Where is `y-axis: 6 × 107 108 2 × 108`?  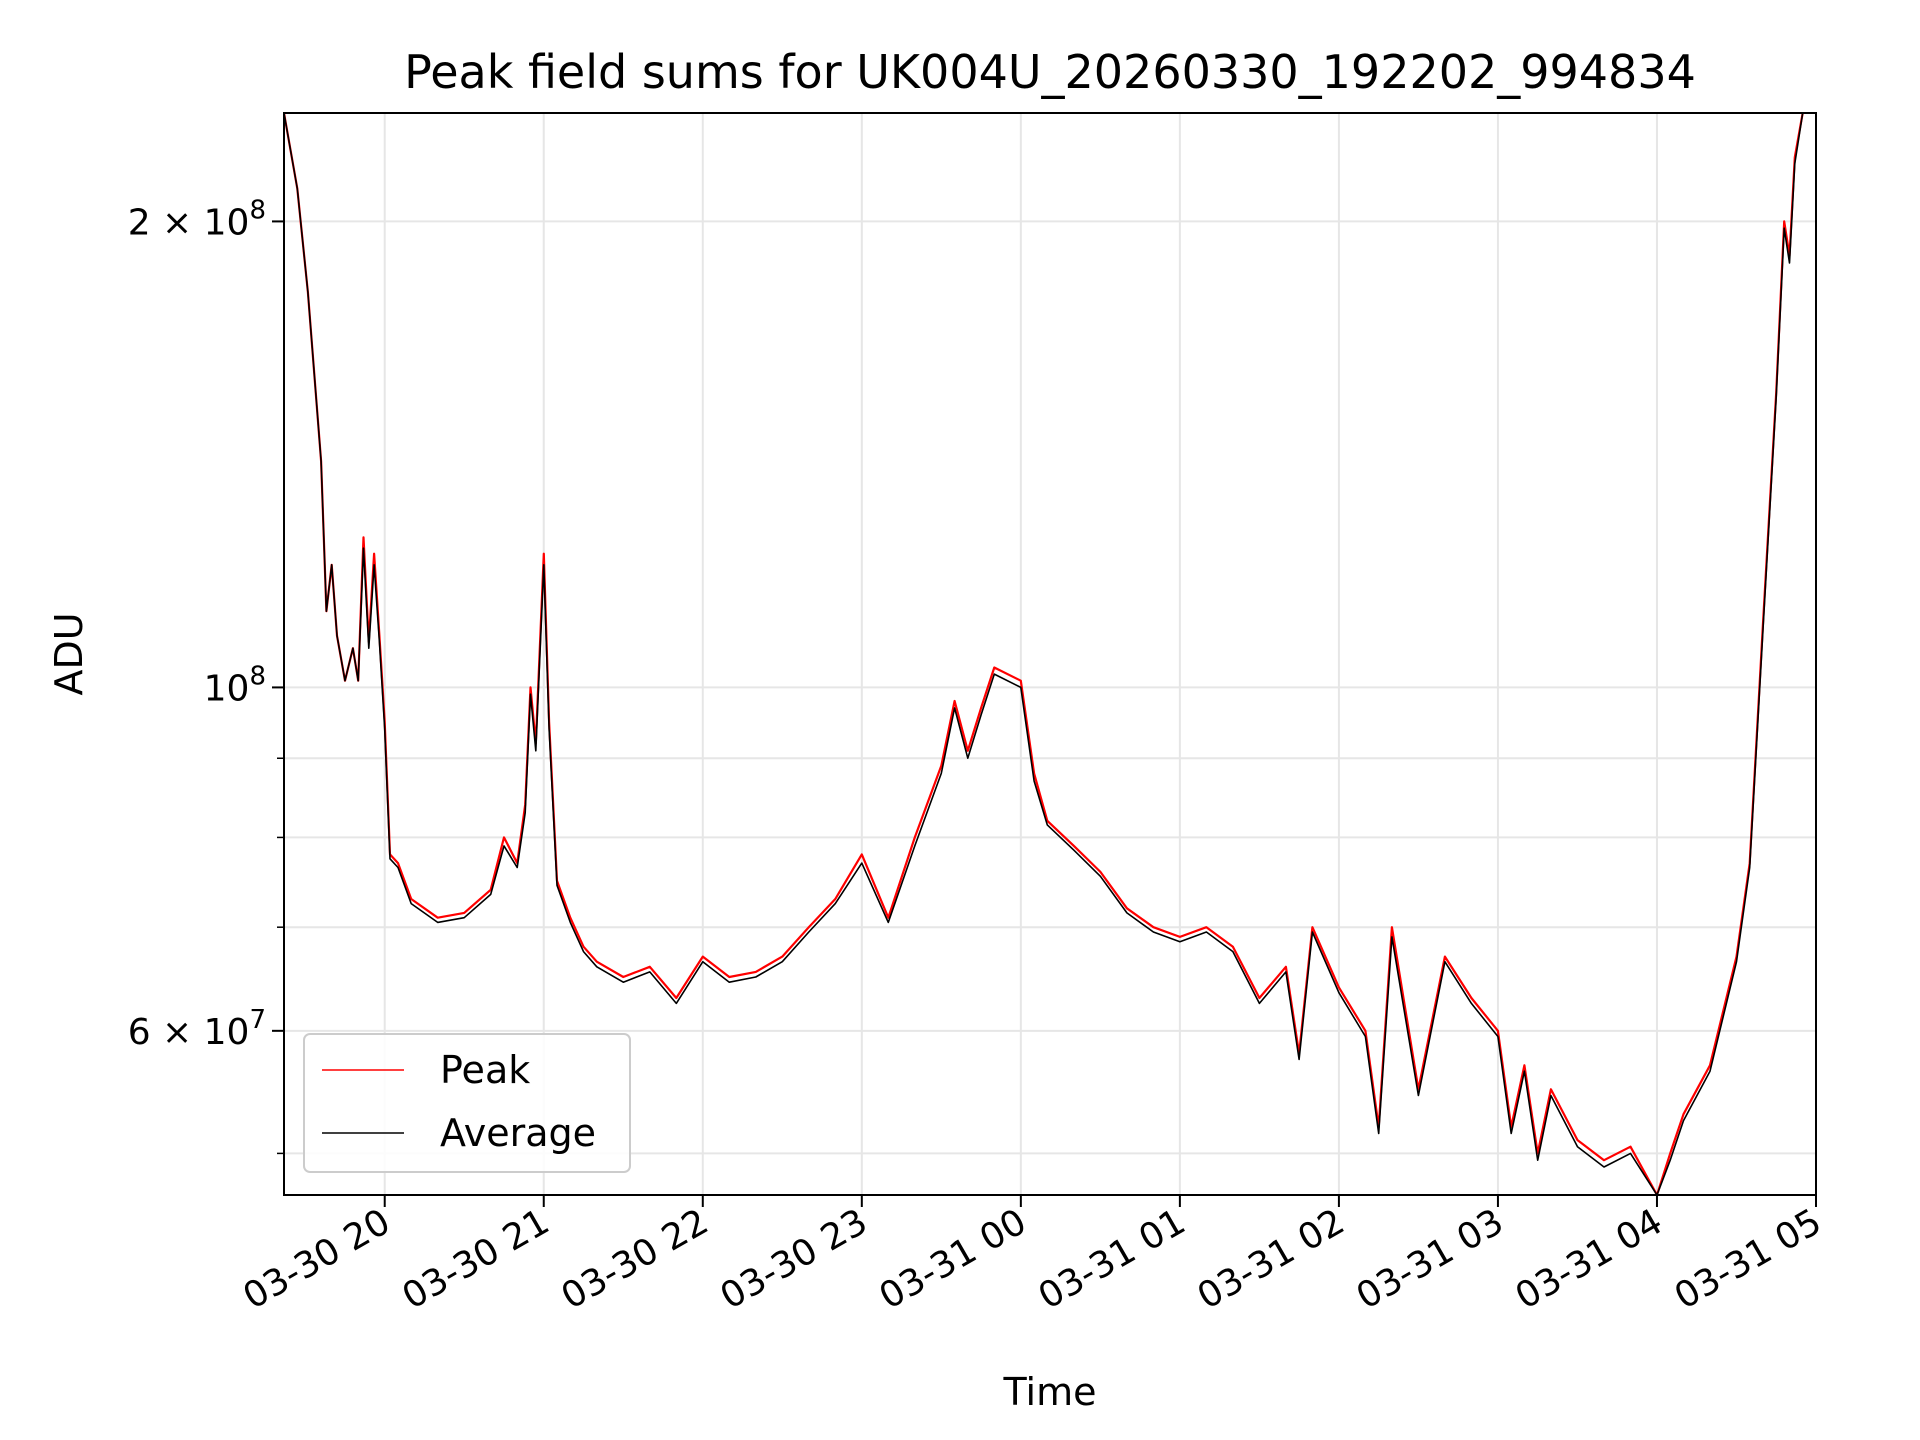 y-axis: 6 × 107 108 2 × 108 is located at coordinates (206, 675).